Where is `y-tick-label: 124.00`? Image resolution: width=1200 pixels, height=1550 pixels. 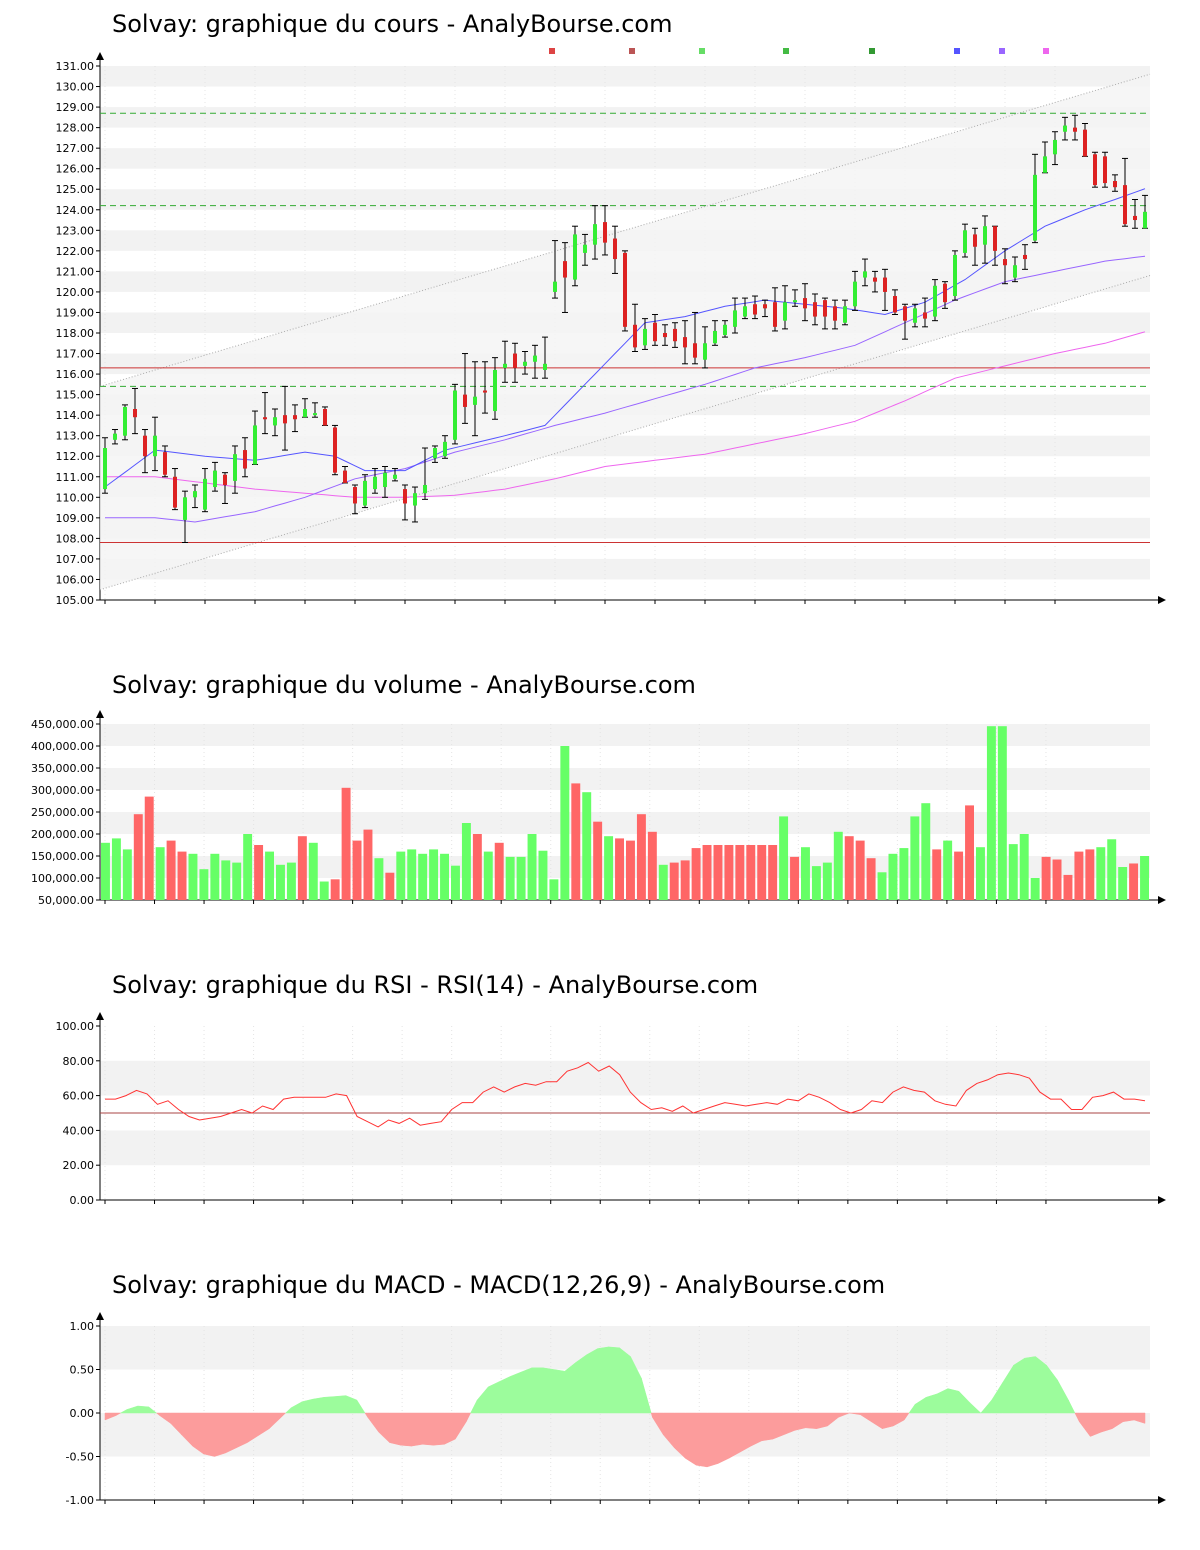
y-tick-label: 124.00 is located at coordinates (75, 210).